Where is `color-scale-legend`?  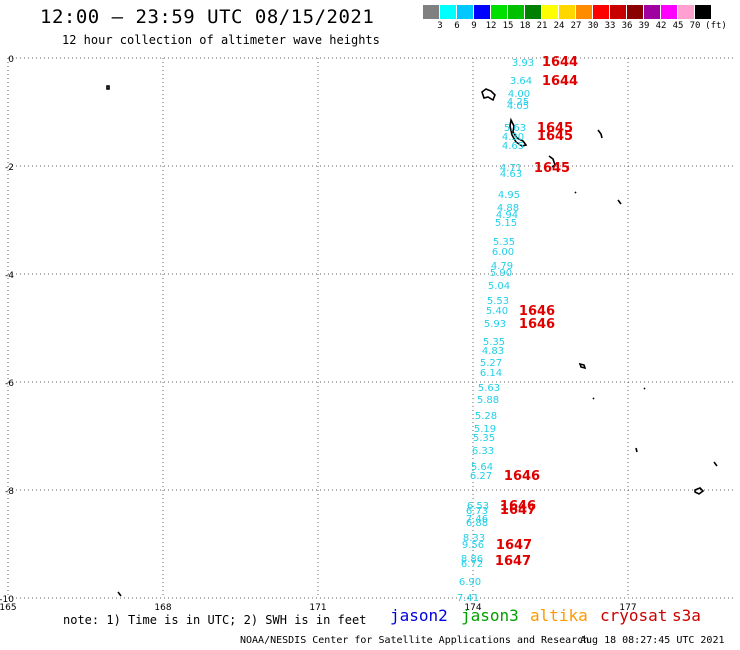
color-scale-legend is located at coordinates (567, 12).